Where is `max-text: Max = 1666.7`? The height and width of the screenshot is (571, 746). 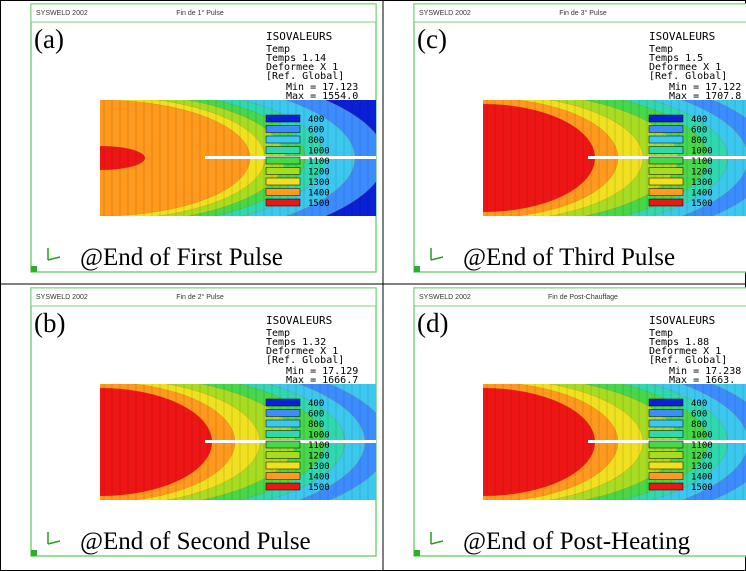
max-text: Max = 1666.7 is located at coordinates (322, 380).